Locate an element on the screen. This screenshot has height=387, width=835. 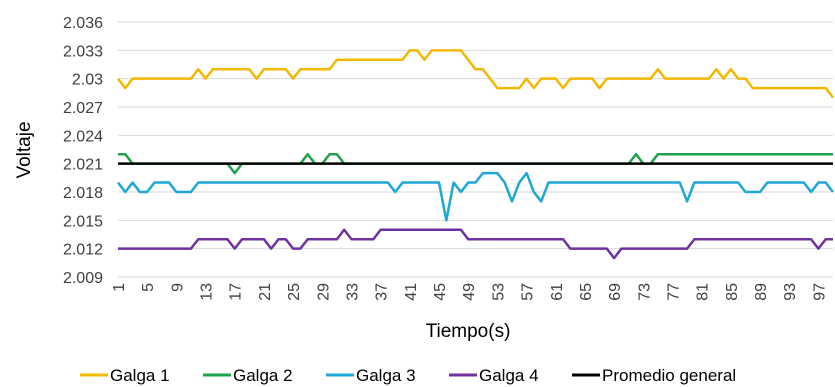
x-tick-label: 37 is located at coordinates (382, 292).